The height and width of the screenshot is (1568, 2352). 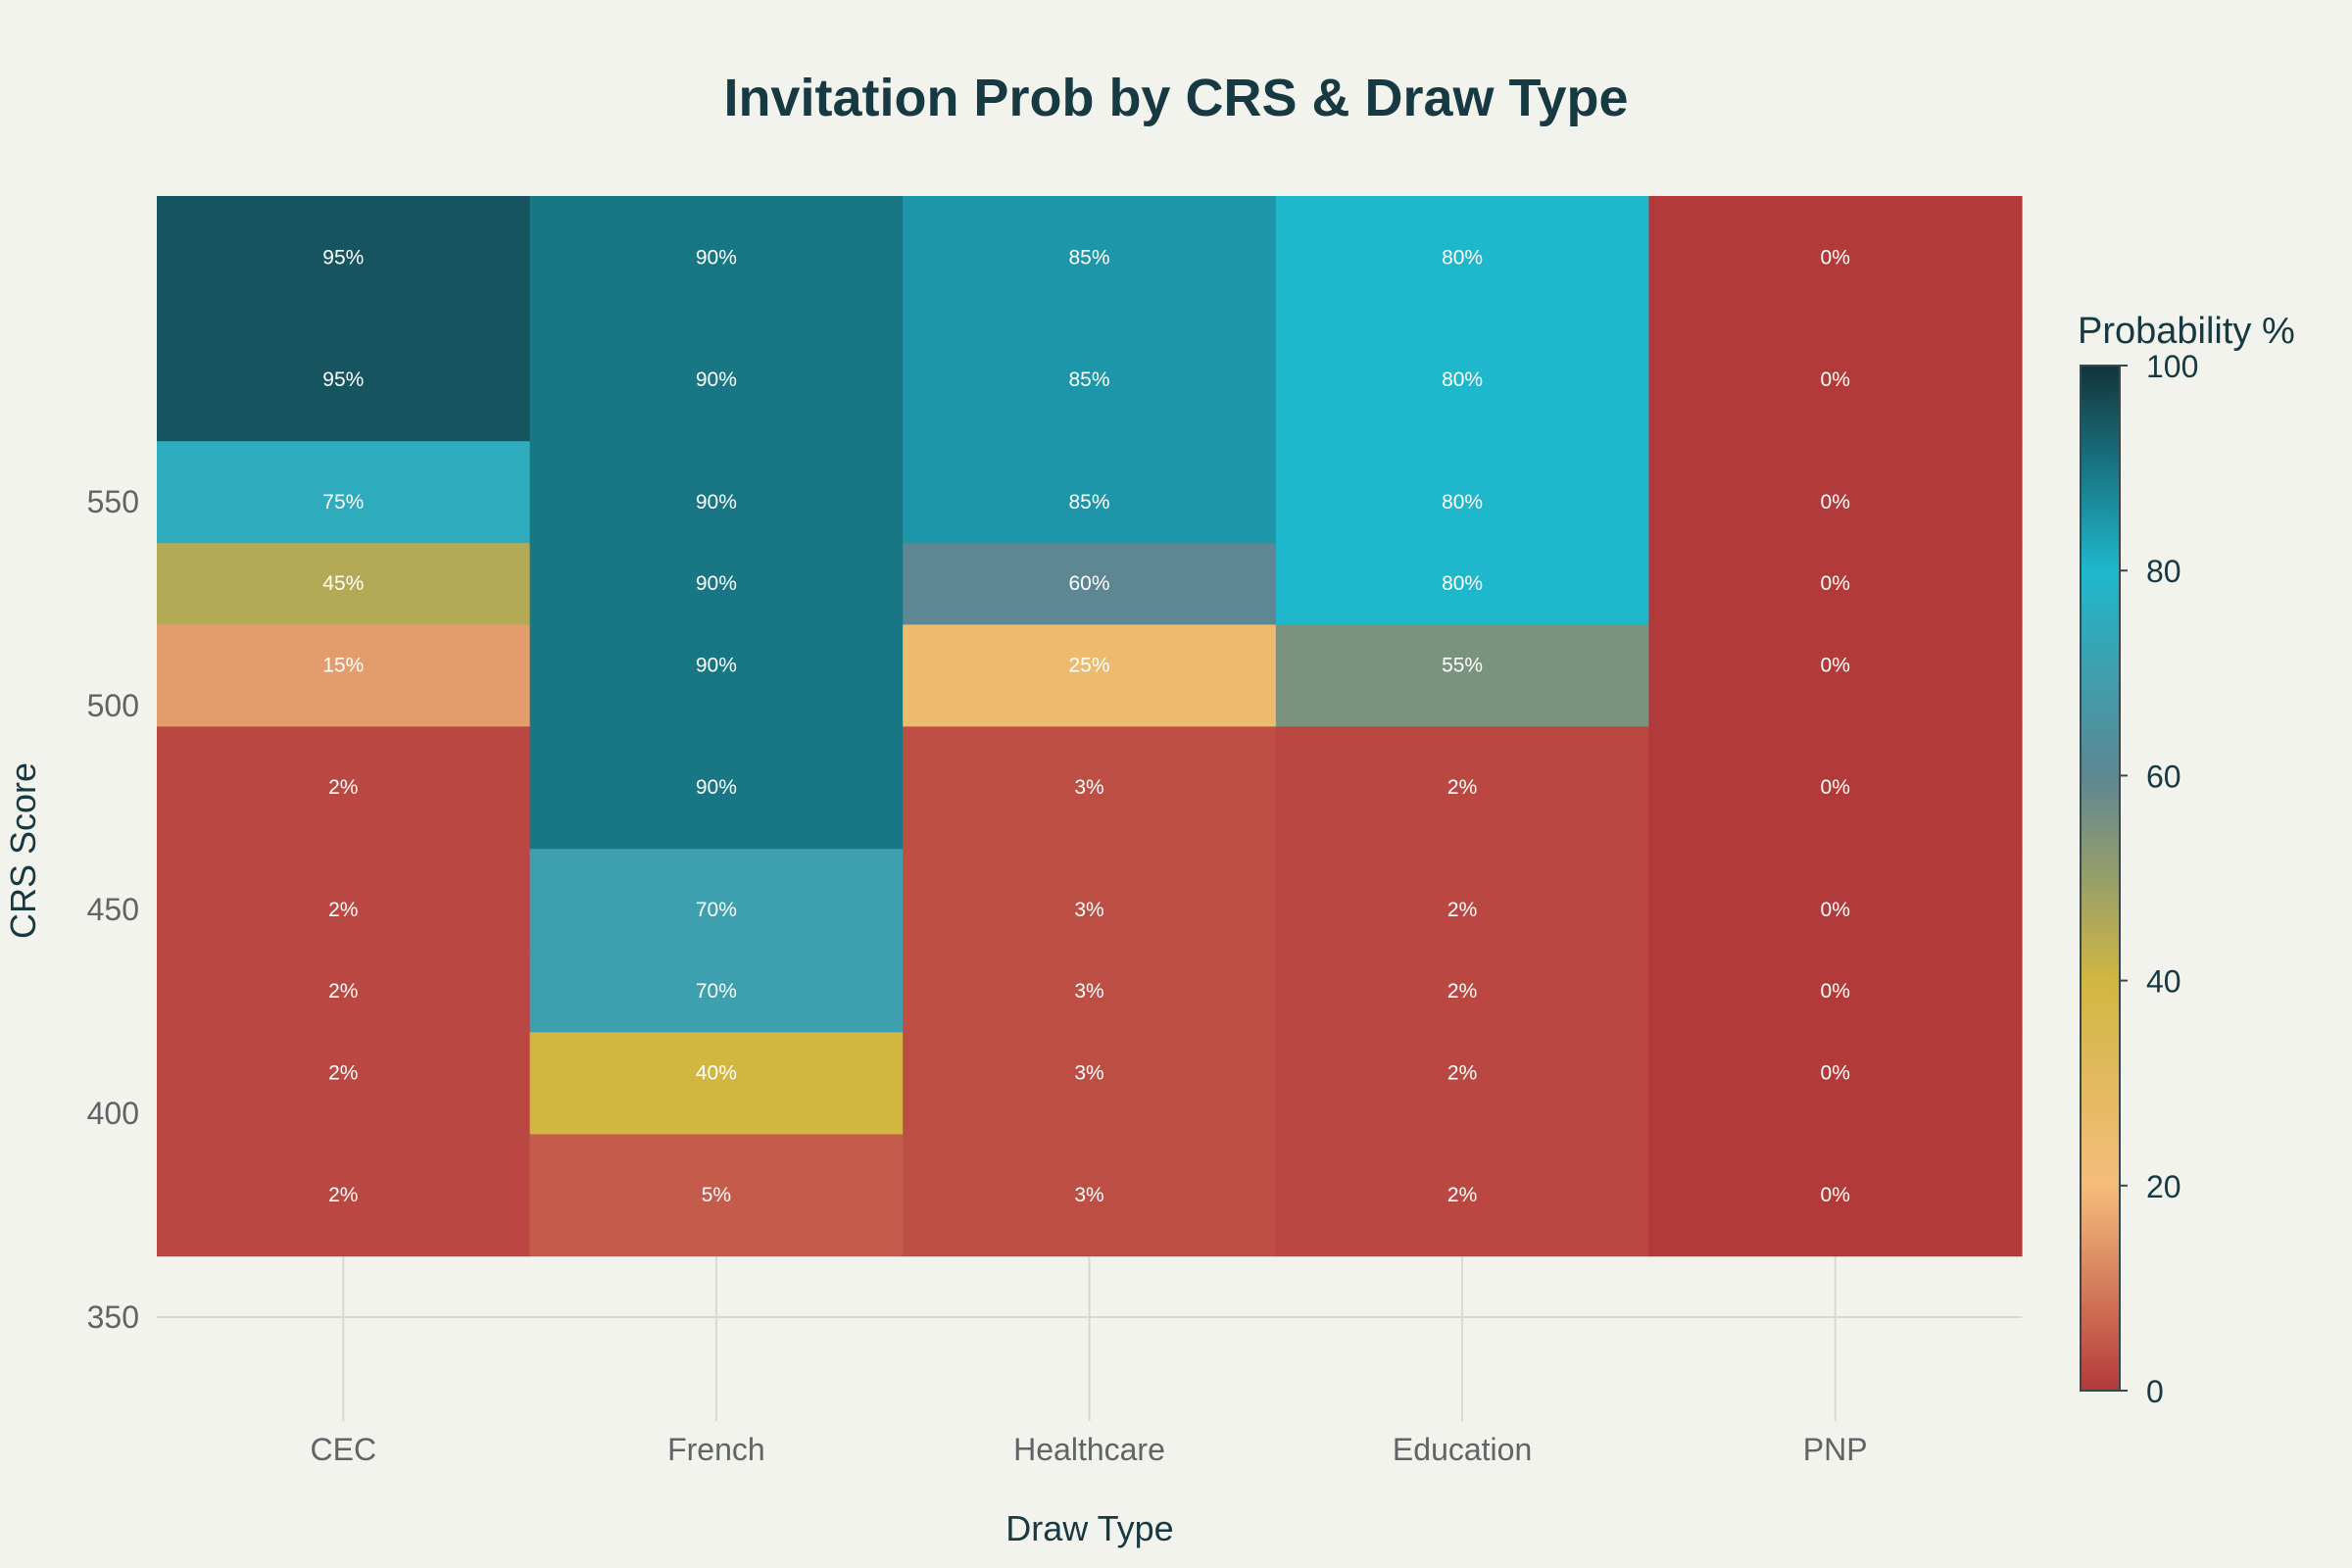 What do you see at coordinates (716, 1449) in the screenshot?
I see `x-tick-label: French` at bounding box center [716, 1449].